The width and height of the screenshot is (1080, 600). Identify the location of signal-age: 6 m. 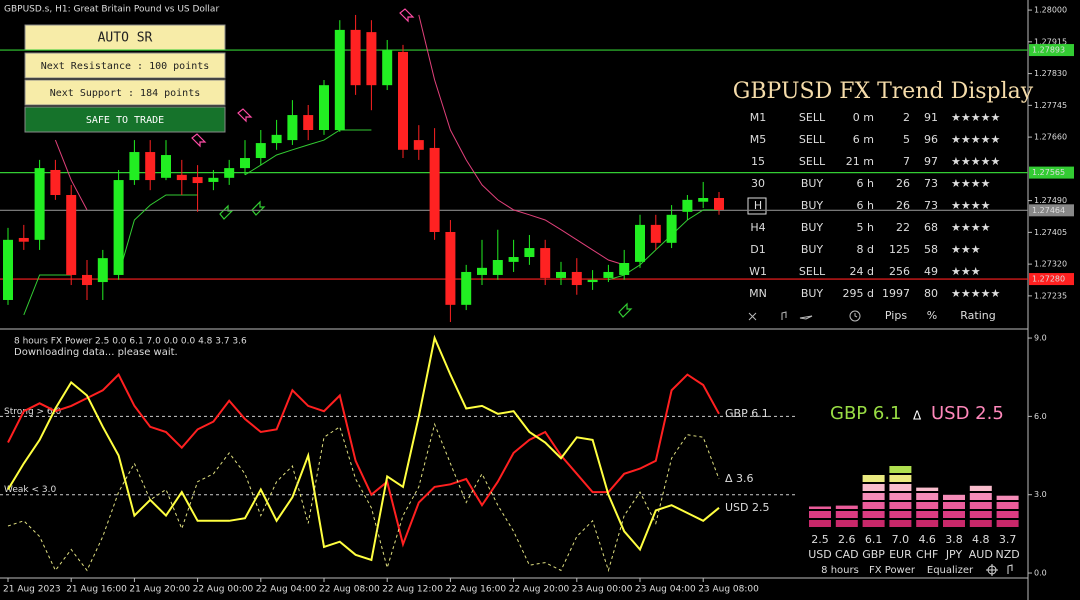
(863, 139).